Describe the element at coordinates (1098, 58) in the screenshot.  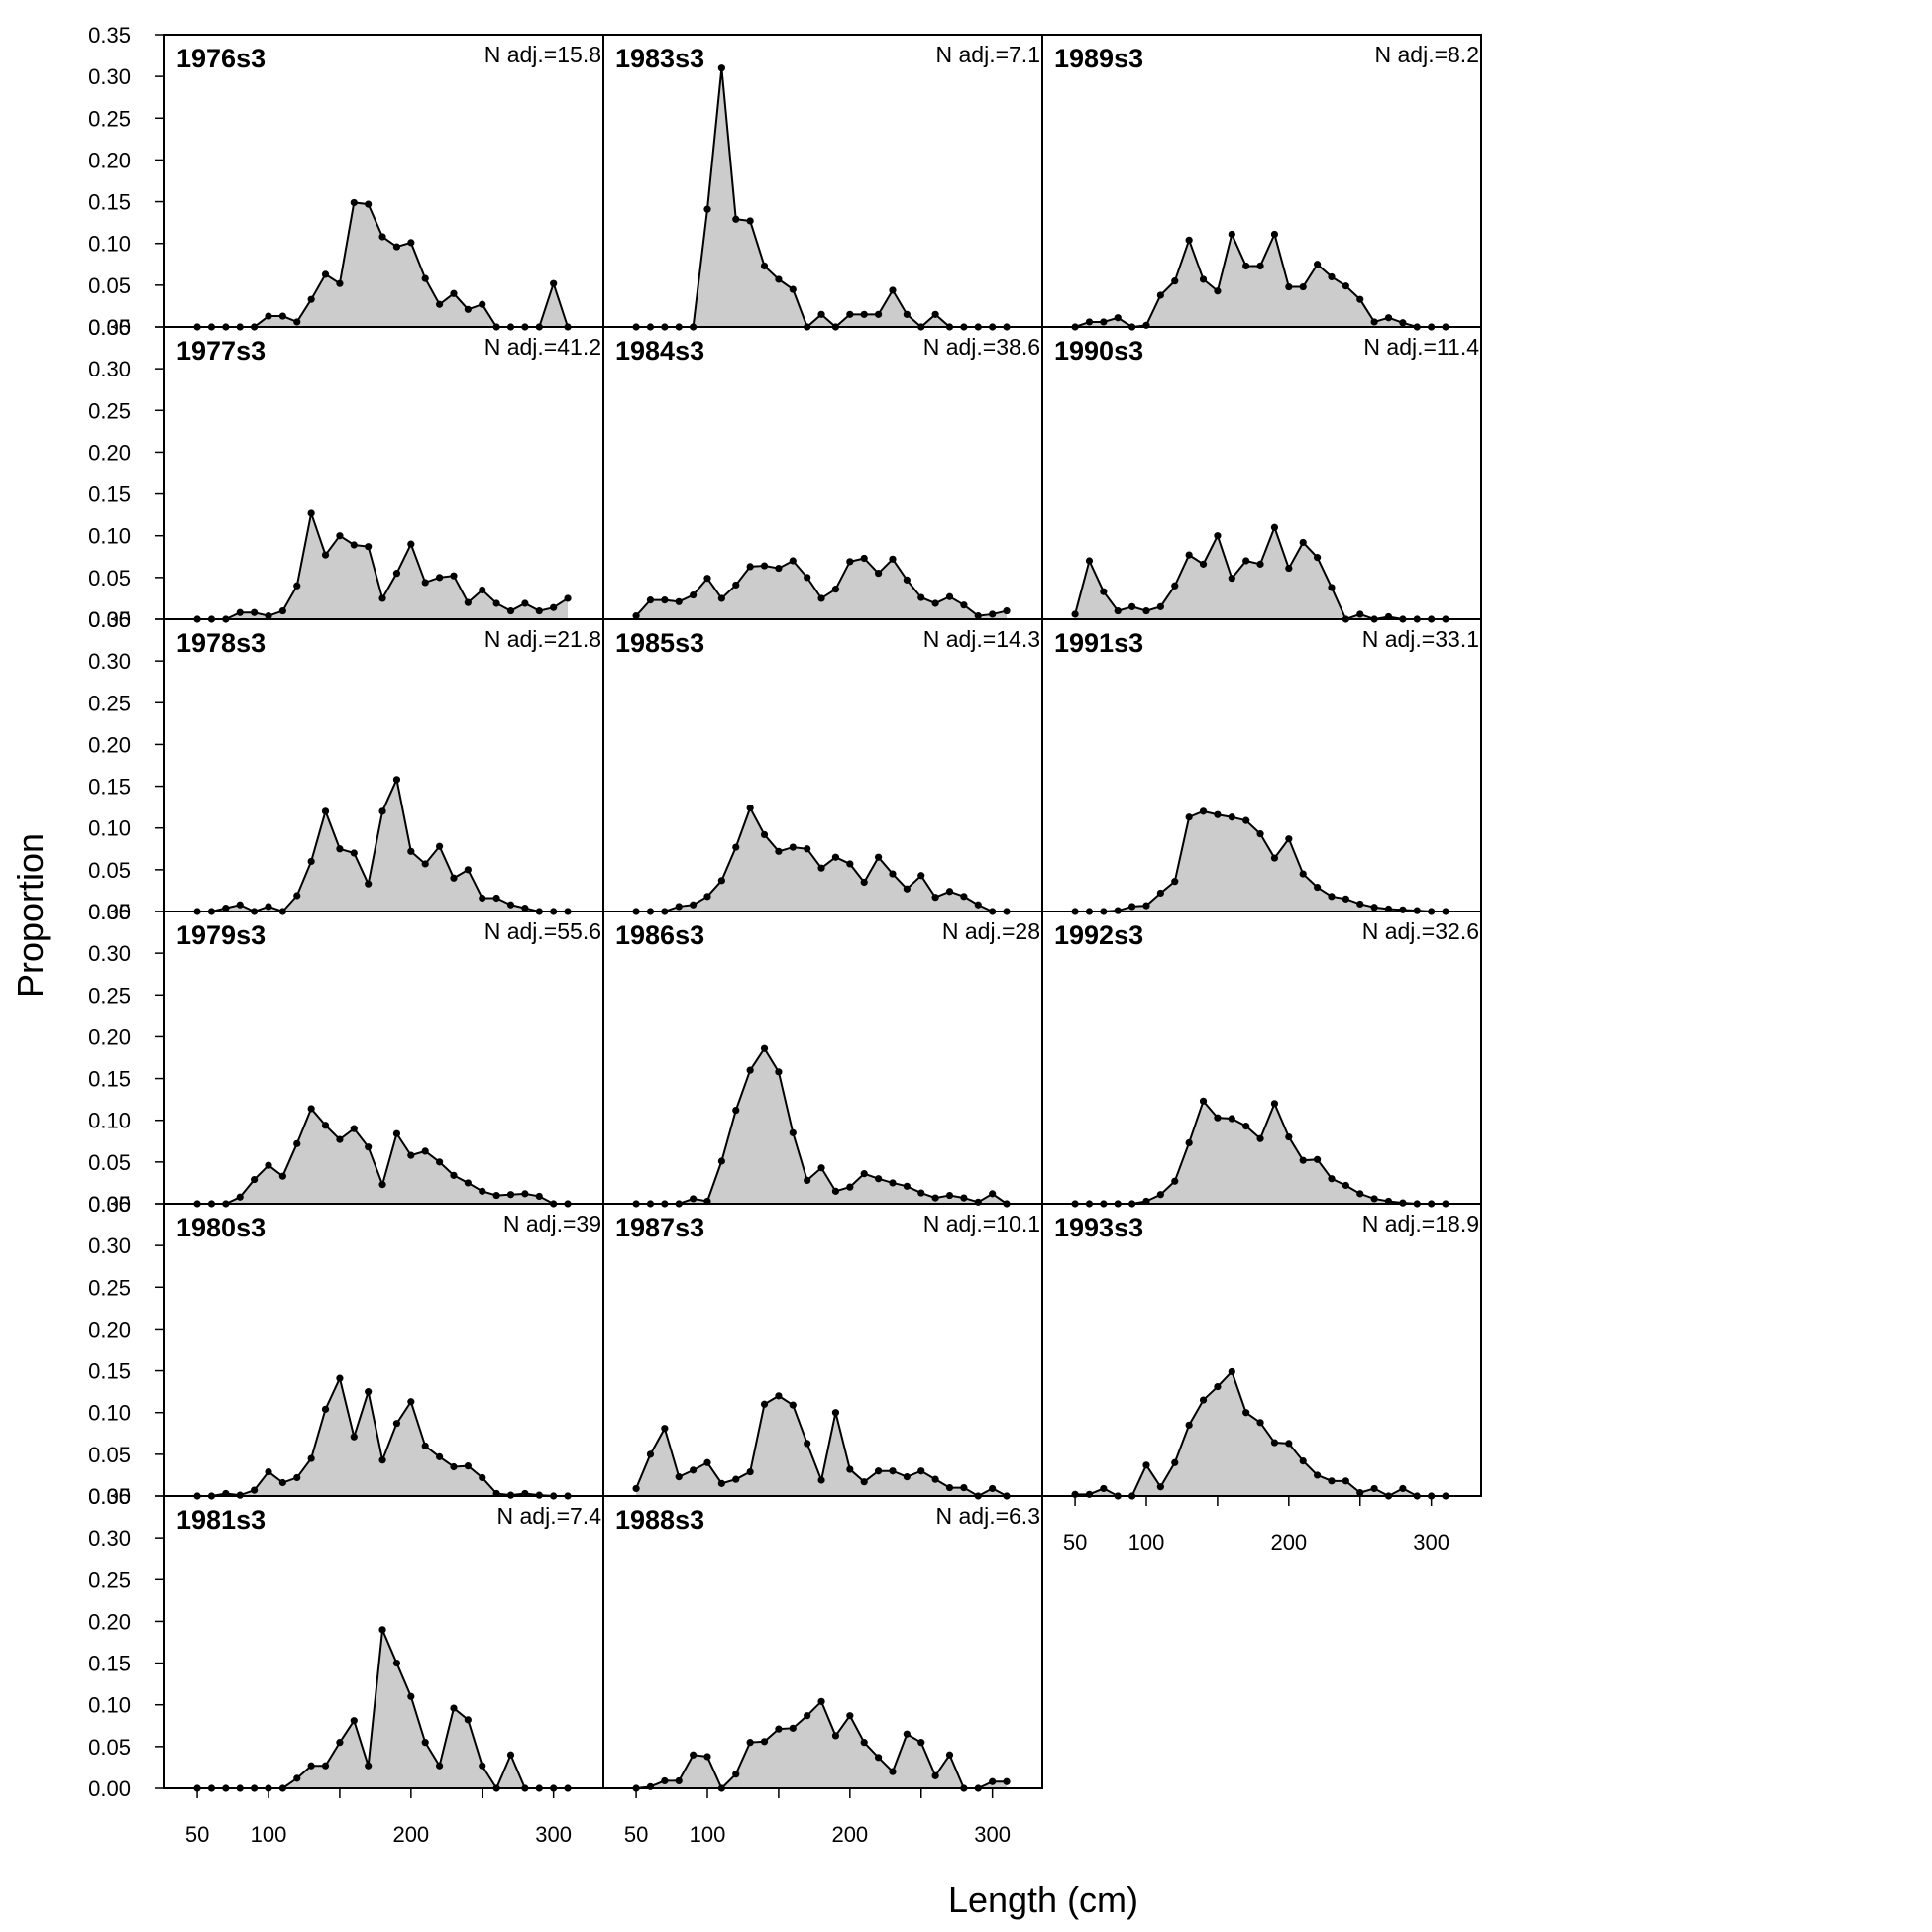
I see `panel-title: 1989s3` at that location.